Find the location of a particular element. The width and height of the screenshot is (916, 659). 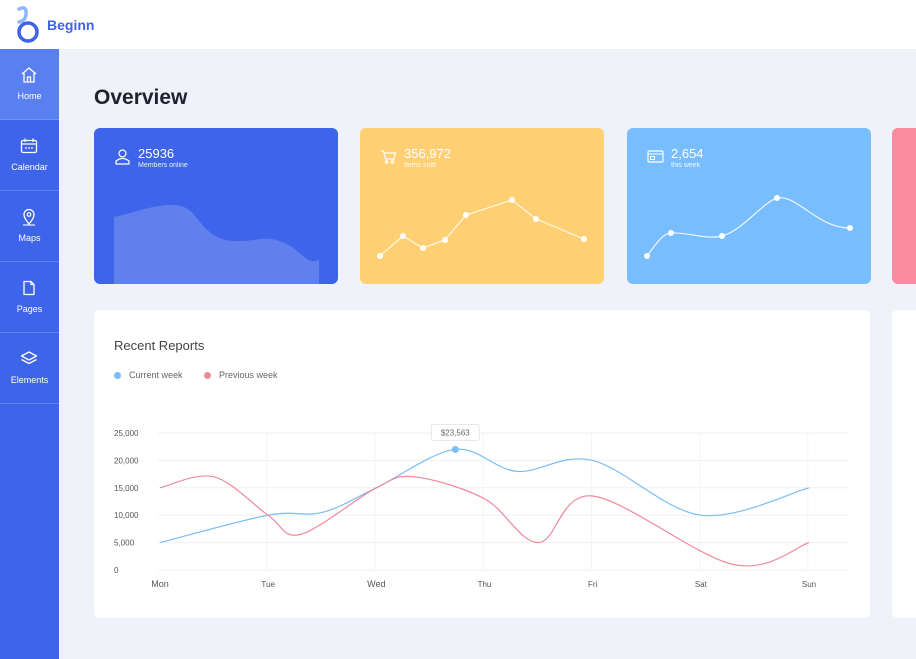

top-bar: Beginn is located at coordinates (458, 24).